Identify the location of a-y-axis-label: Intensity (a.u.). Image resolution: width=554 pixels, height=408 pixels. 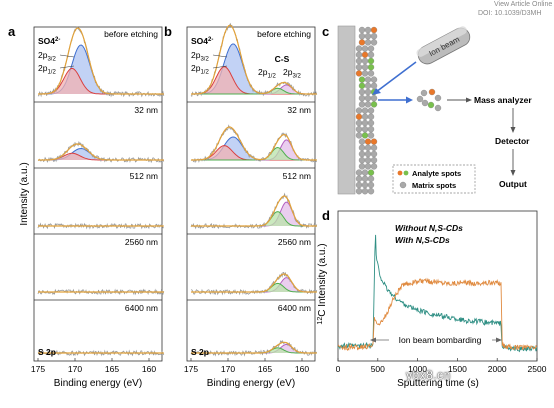
(24, 193).